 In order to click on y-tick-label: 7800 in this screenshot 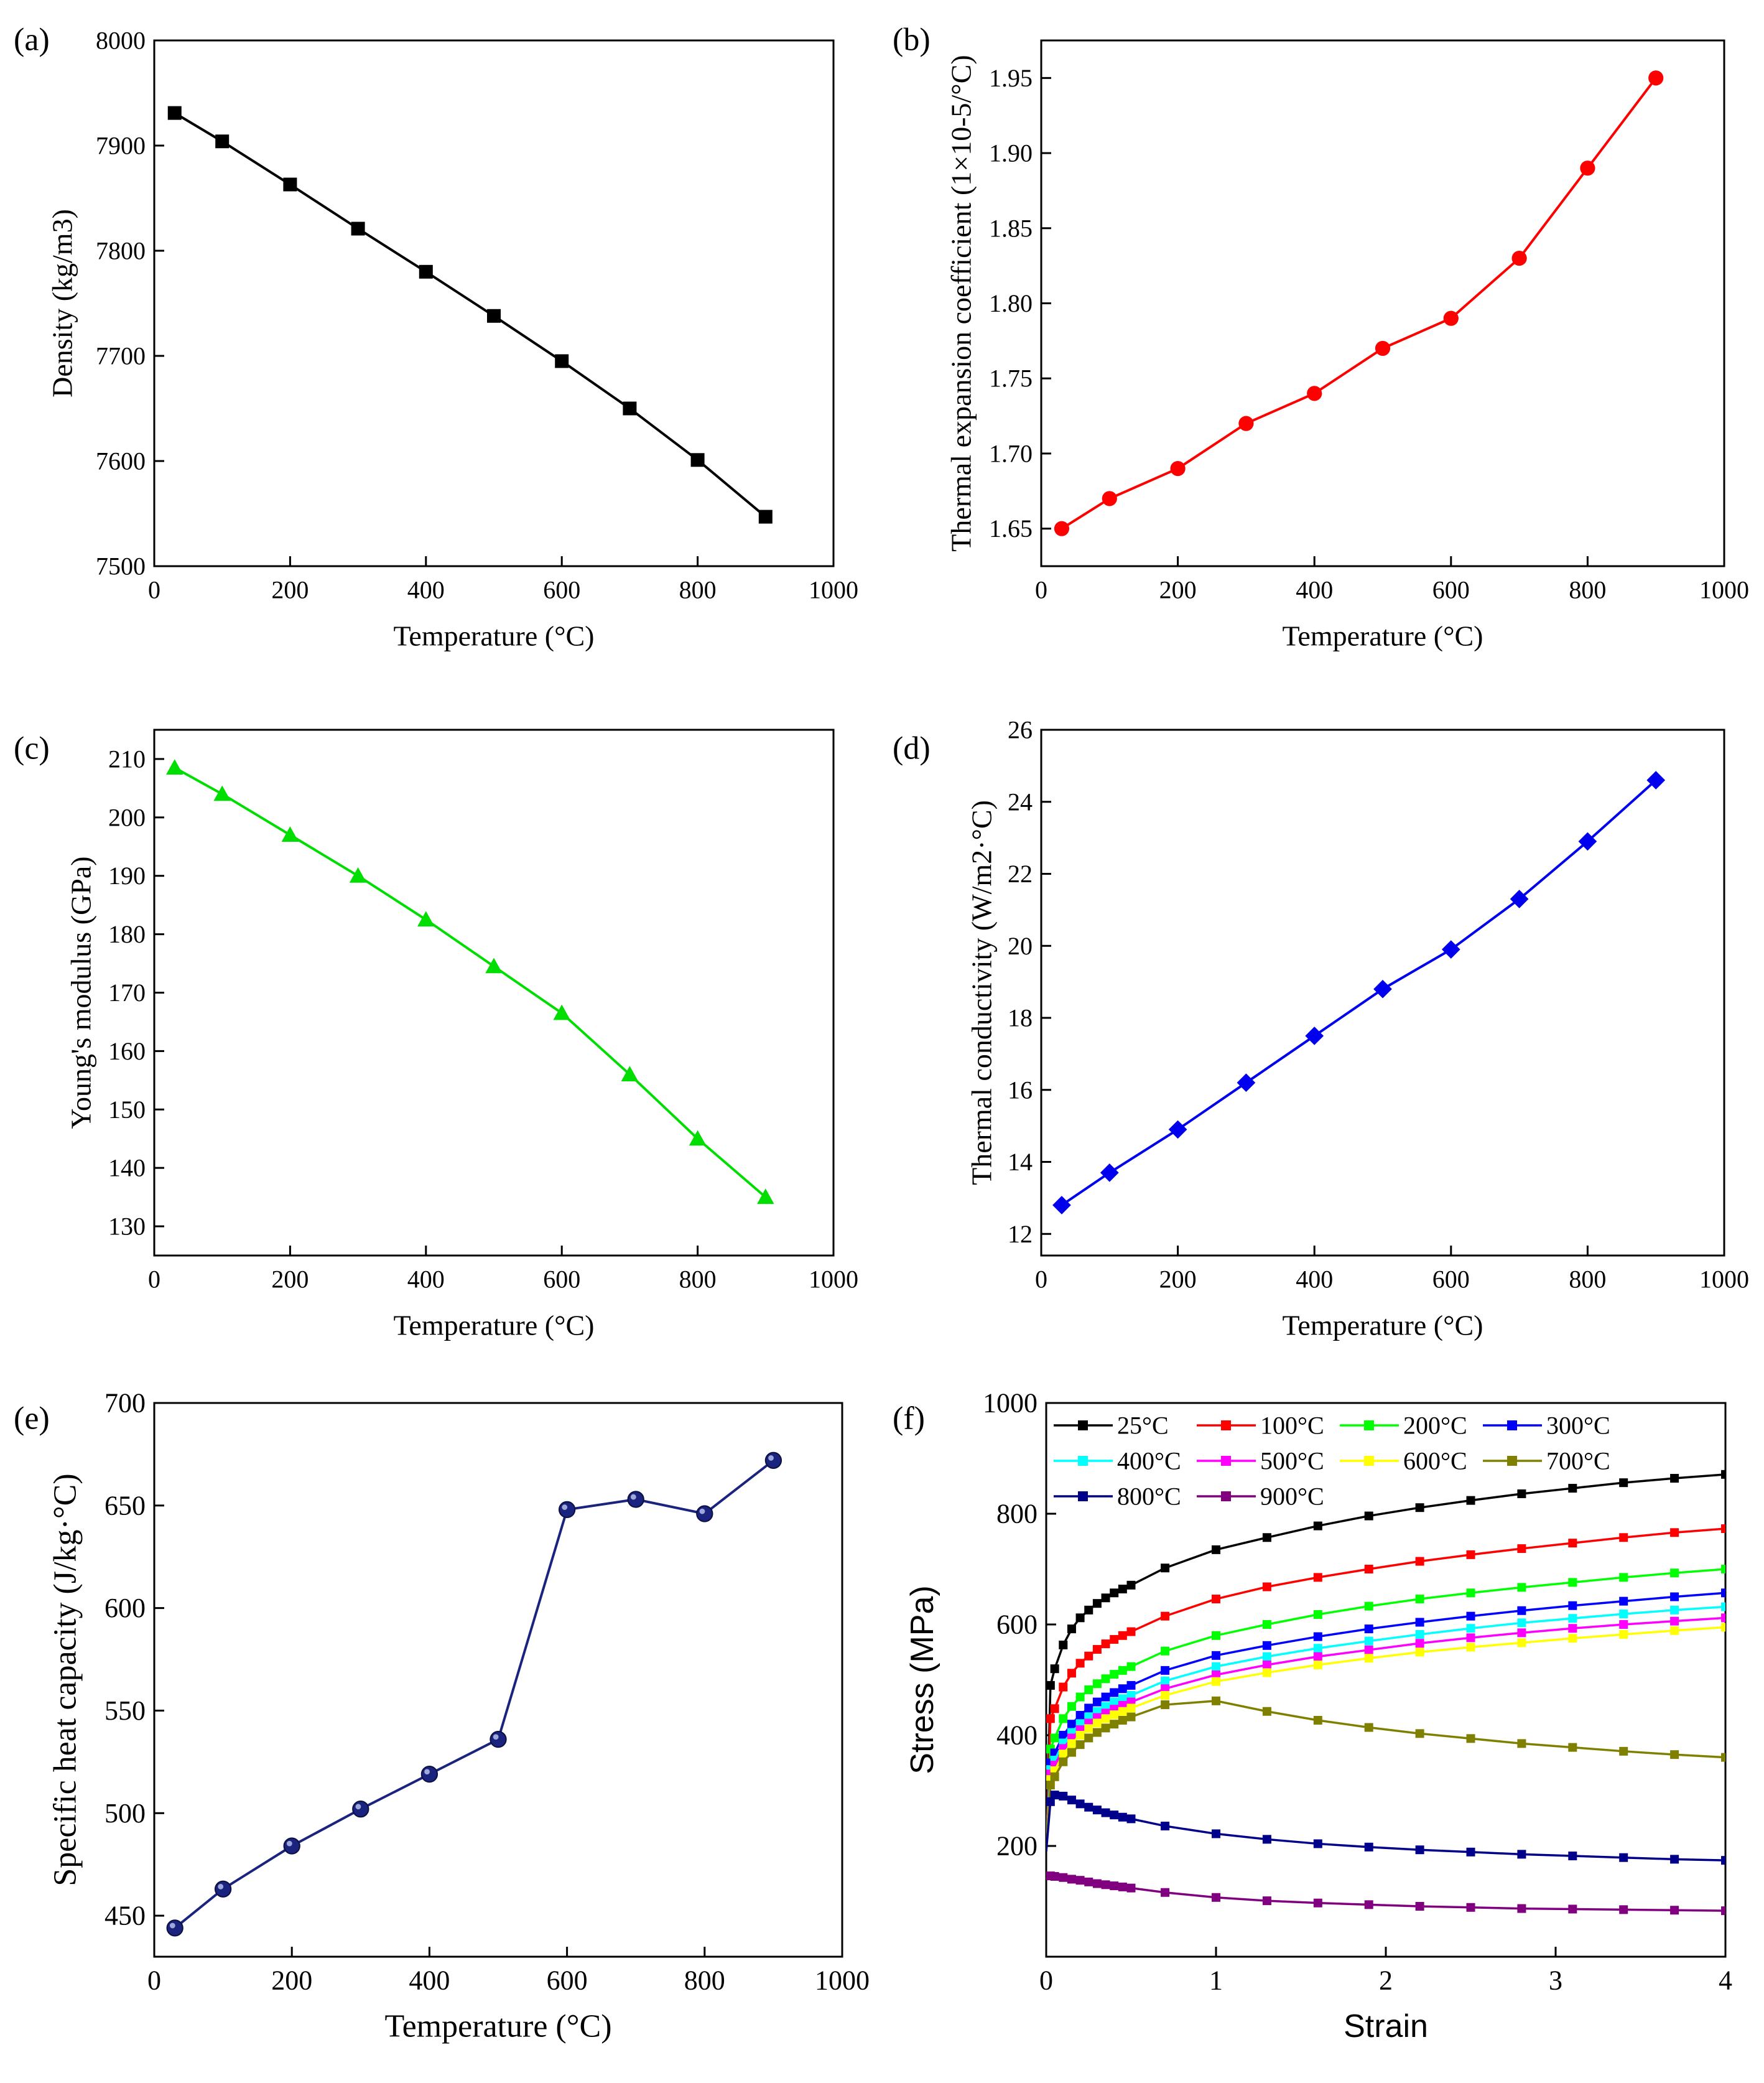, I will do `click(121, 251)`.